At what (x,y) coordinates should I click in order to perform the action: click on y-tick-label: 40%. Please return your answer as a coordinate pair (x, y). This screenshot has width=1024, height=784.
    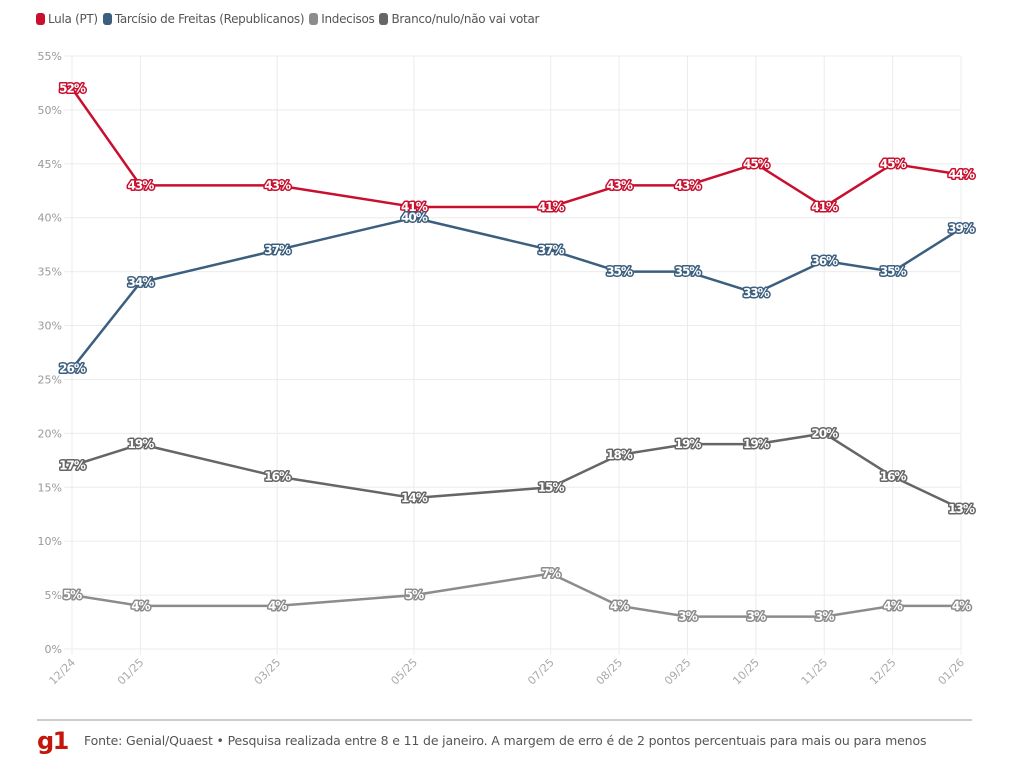
    Looking at the image, I should click on (50, 218).